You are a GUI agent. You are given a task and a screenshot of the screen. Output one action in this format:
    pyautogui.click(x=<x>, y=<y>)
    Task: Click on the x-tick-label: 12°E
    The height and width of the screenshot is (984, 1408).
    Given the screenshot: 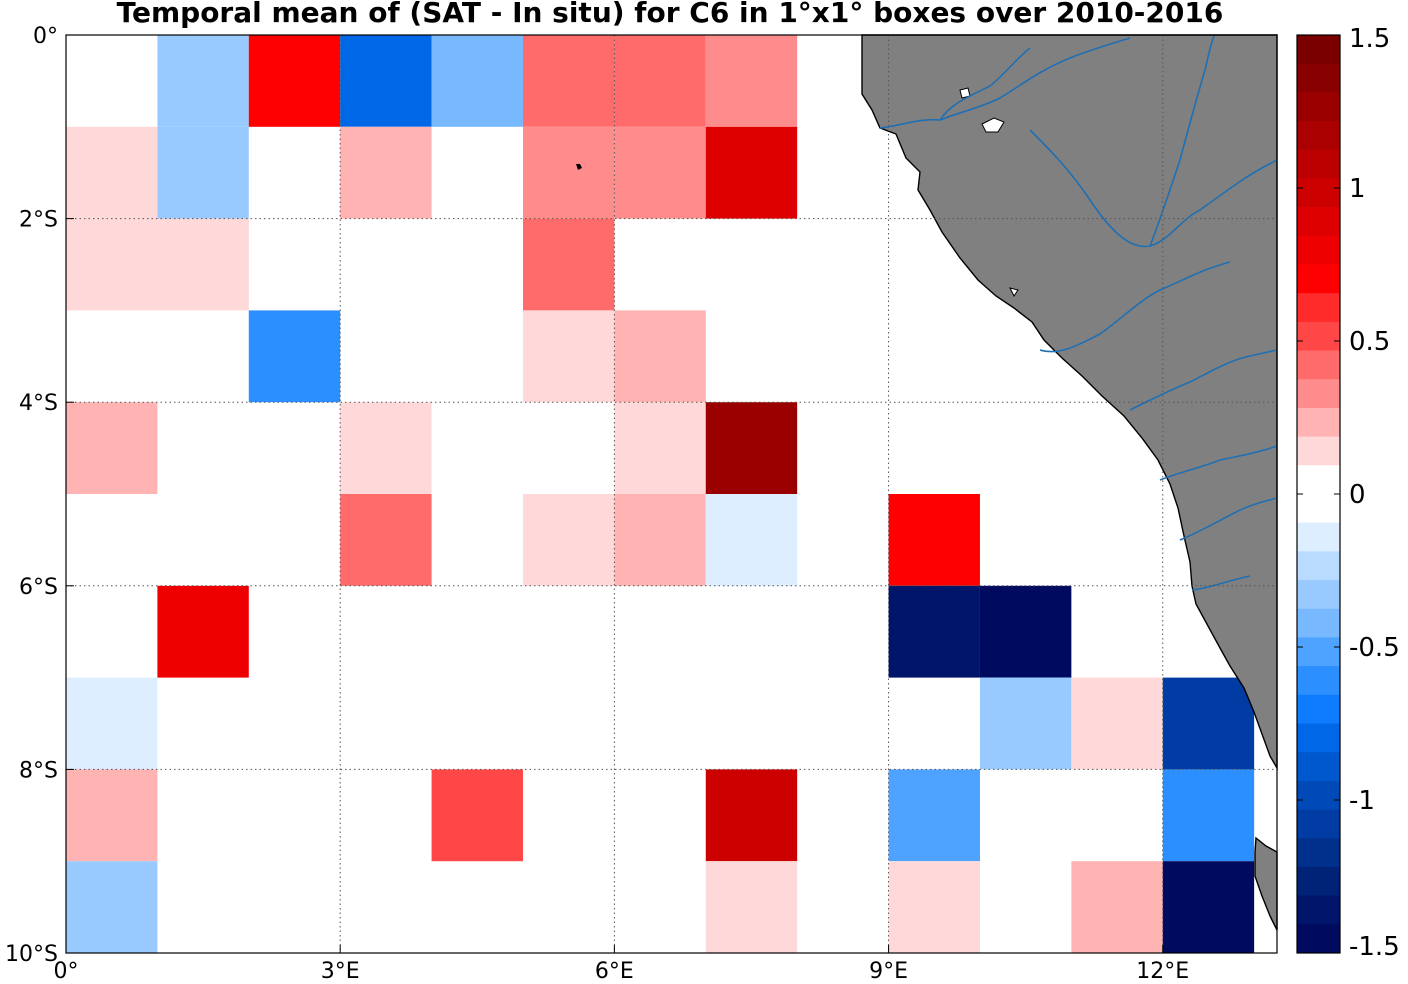 What is the action you would take?
    pyautogui.click(x=1162, y=971)
    